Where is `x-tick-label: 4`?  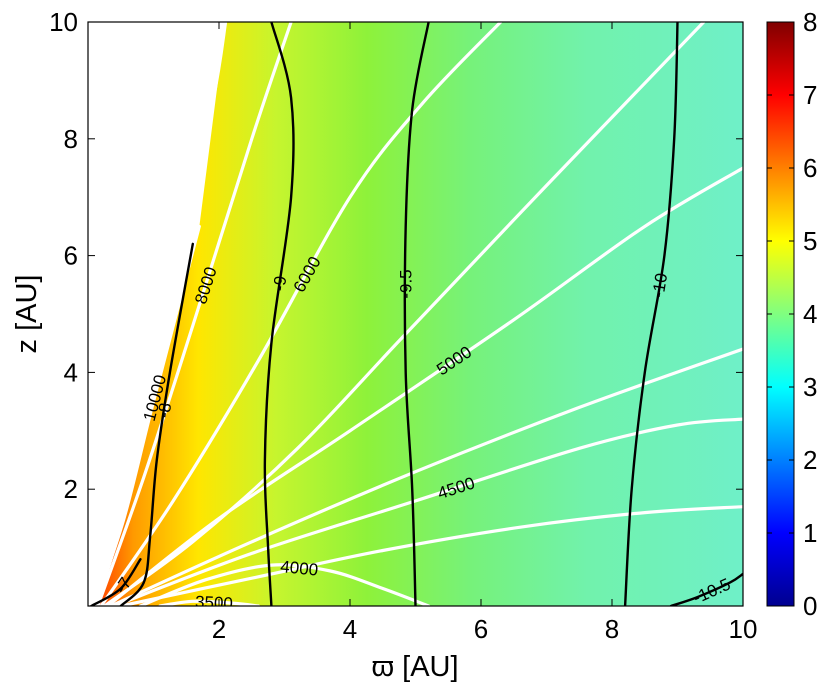 x-tick-label: 4 is located at coordinates (350, 629).